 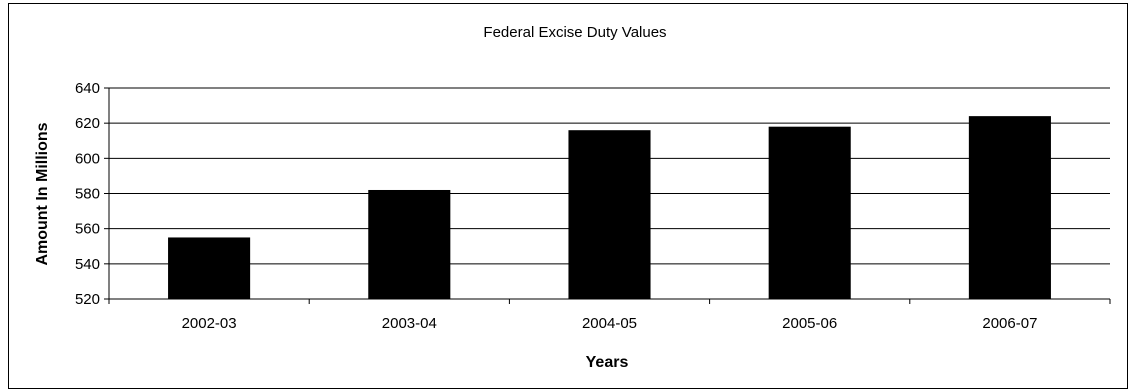 I want to click on y-tick-label: 540, so click(x=87, y=264).